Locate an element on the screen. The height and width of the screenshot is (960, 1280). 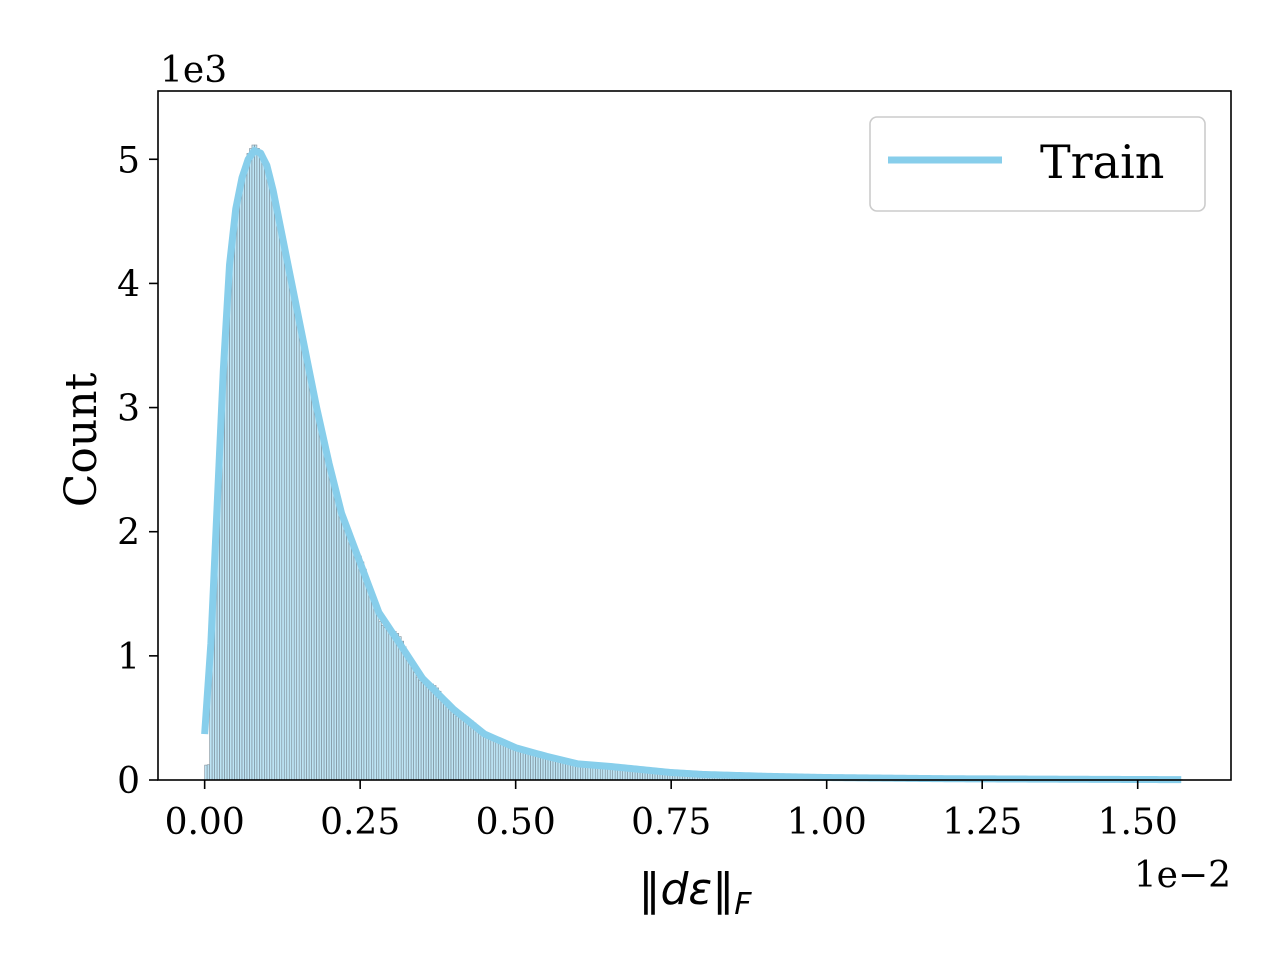
y-tick-label: 5 is located at coordinates (128, 160).